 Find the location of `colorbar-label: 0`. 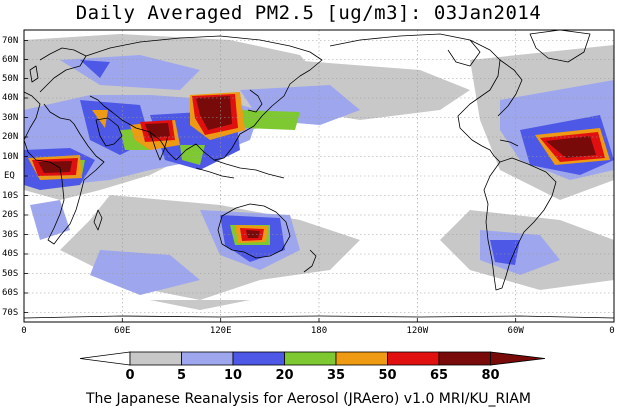

colorbar-label: 0 is located at coordinates (130, 375).